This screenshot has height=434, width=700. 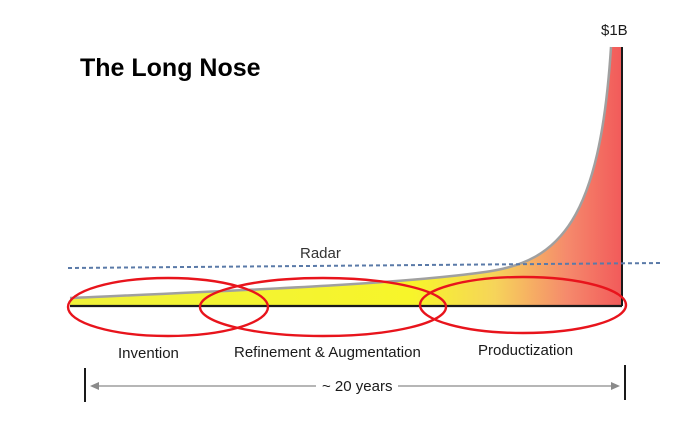 I want to click on phase-label-productization: Productization, so click(x=526, y=350).